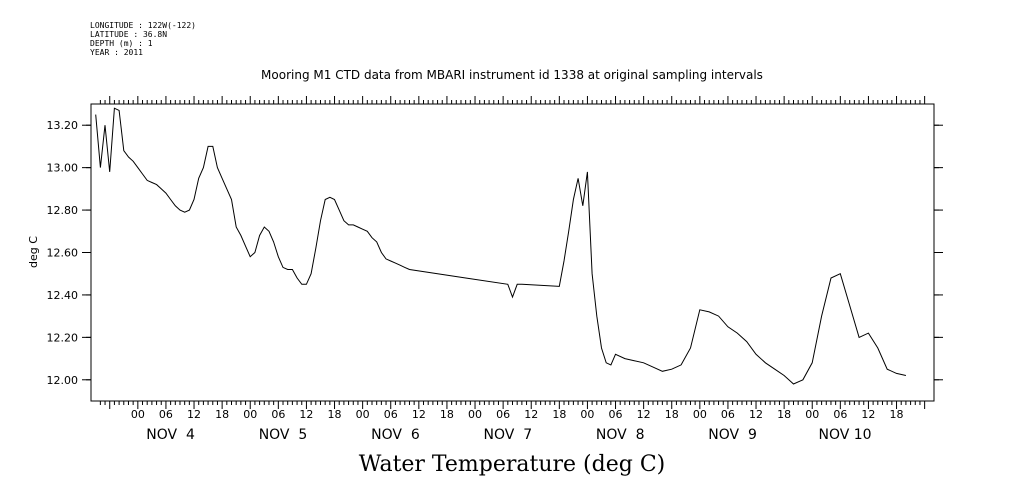  I want to click on longitude-label: LONGITUDE : 122W(-122), so click(143, 25).